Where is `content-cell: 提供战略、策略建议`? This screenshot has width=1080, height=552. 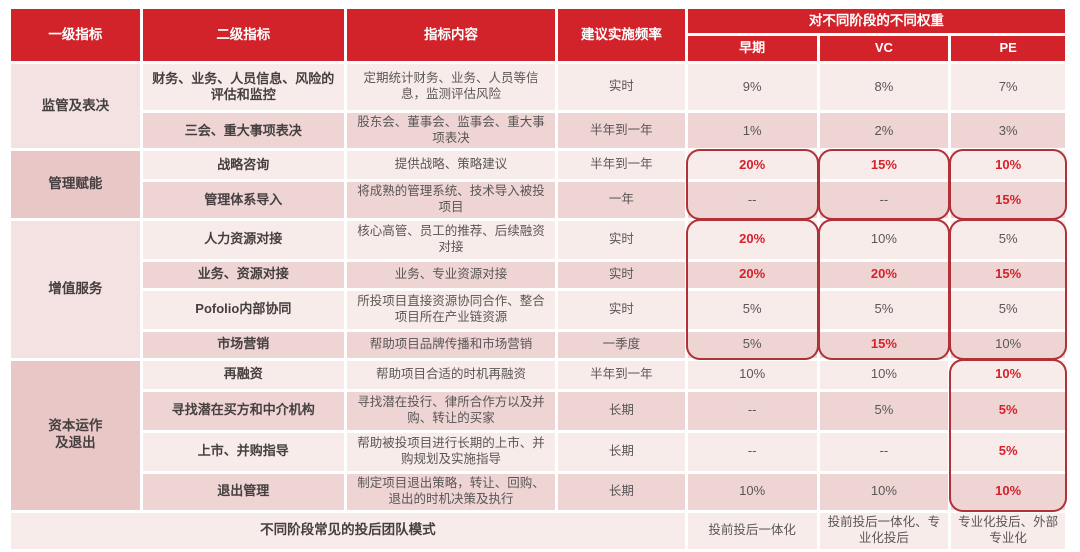
content-cell: 提供战略、策略建议 is located at coordinates (451, 165).